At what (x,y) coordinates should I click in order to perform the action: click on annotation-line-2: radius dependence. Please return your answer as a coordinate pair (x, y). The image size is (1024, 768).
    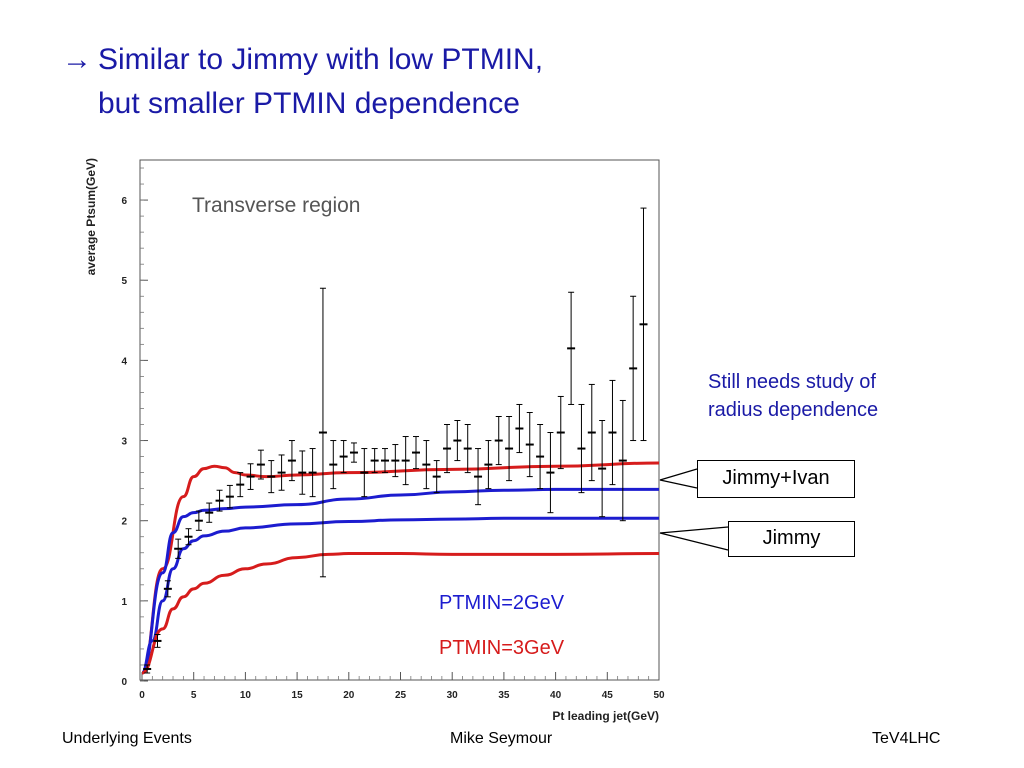
    Looking at the image, I should click on (793, 410).